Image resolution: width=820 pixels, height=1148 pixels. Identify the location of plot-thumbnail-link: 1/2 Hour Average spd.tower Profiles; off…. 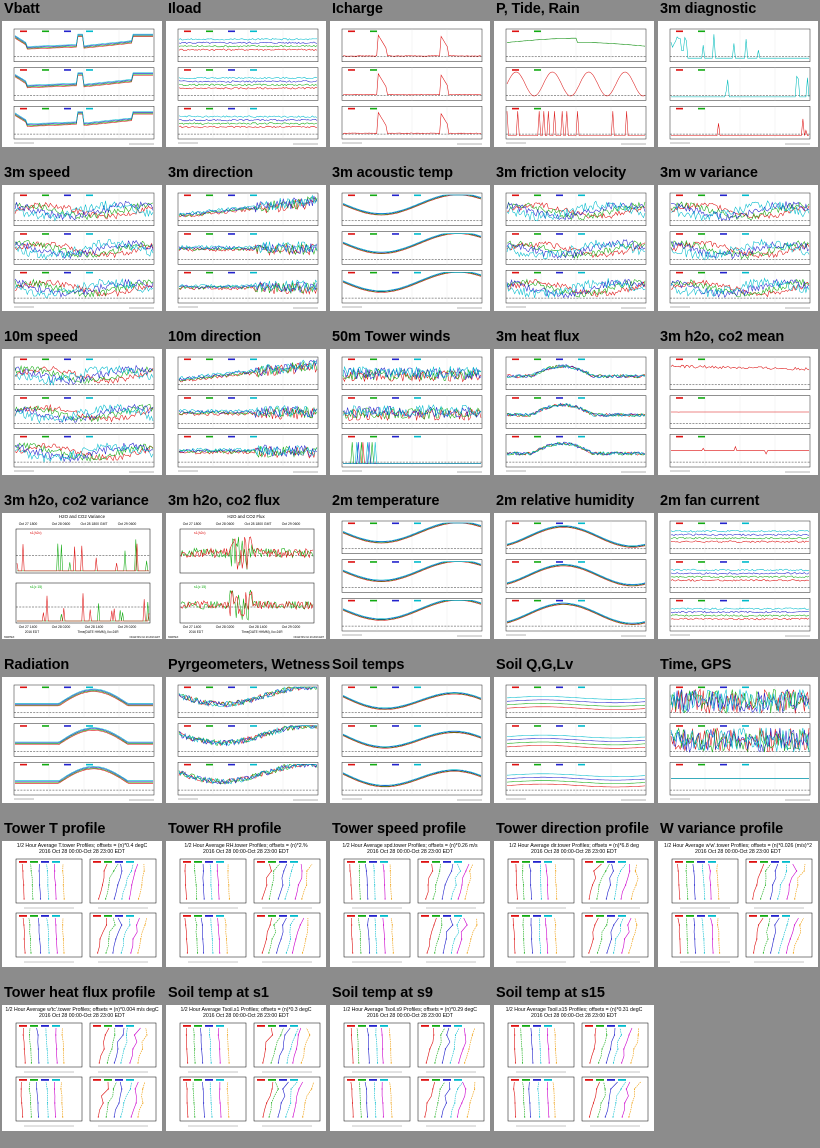
(410, 904).